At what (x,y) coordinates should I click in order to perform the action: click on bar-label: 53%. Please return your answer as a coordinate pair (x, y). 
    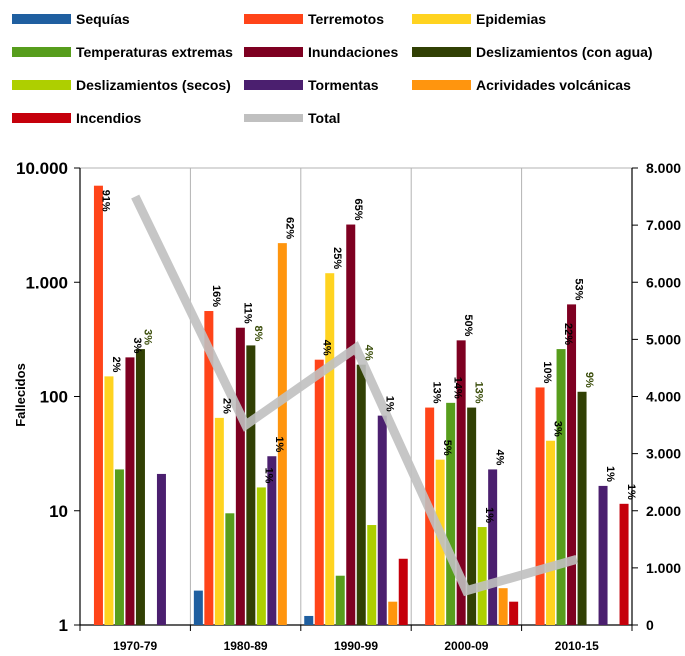
    Looking at the image, I should click on (579, 289).